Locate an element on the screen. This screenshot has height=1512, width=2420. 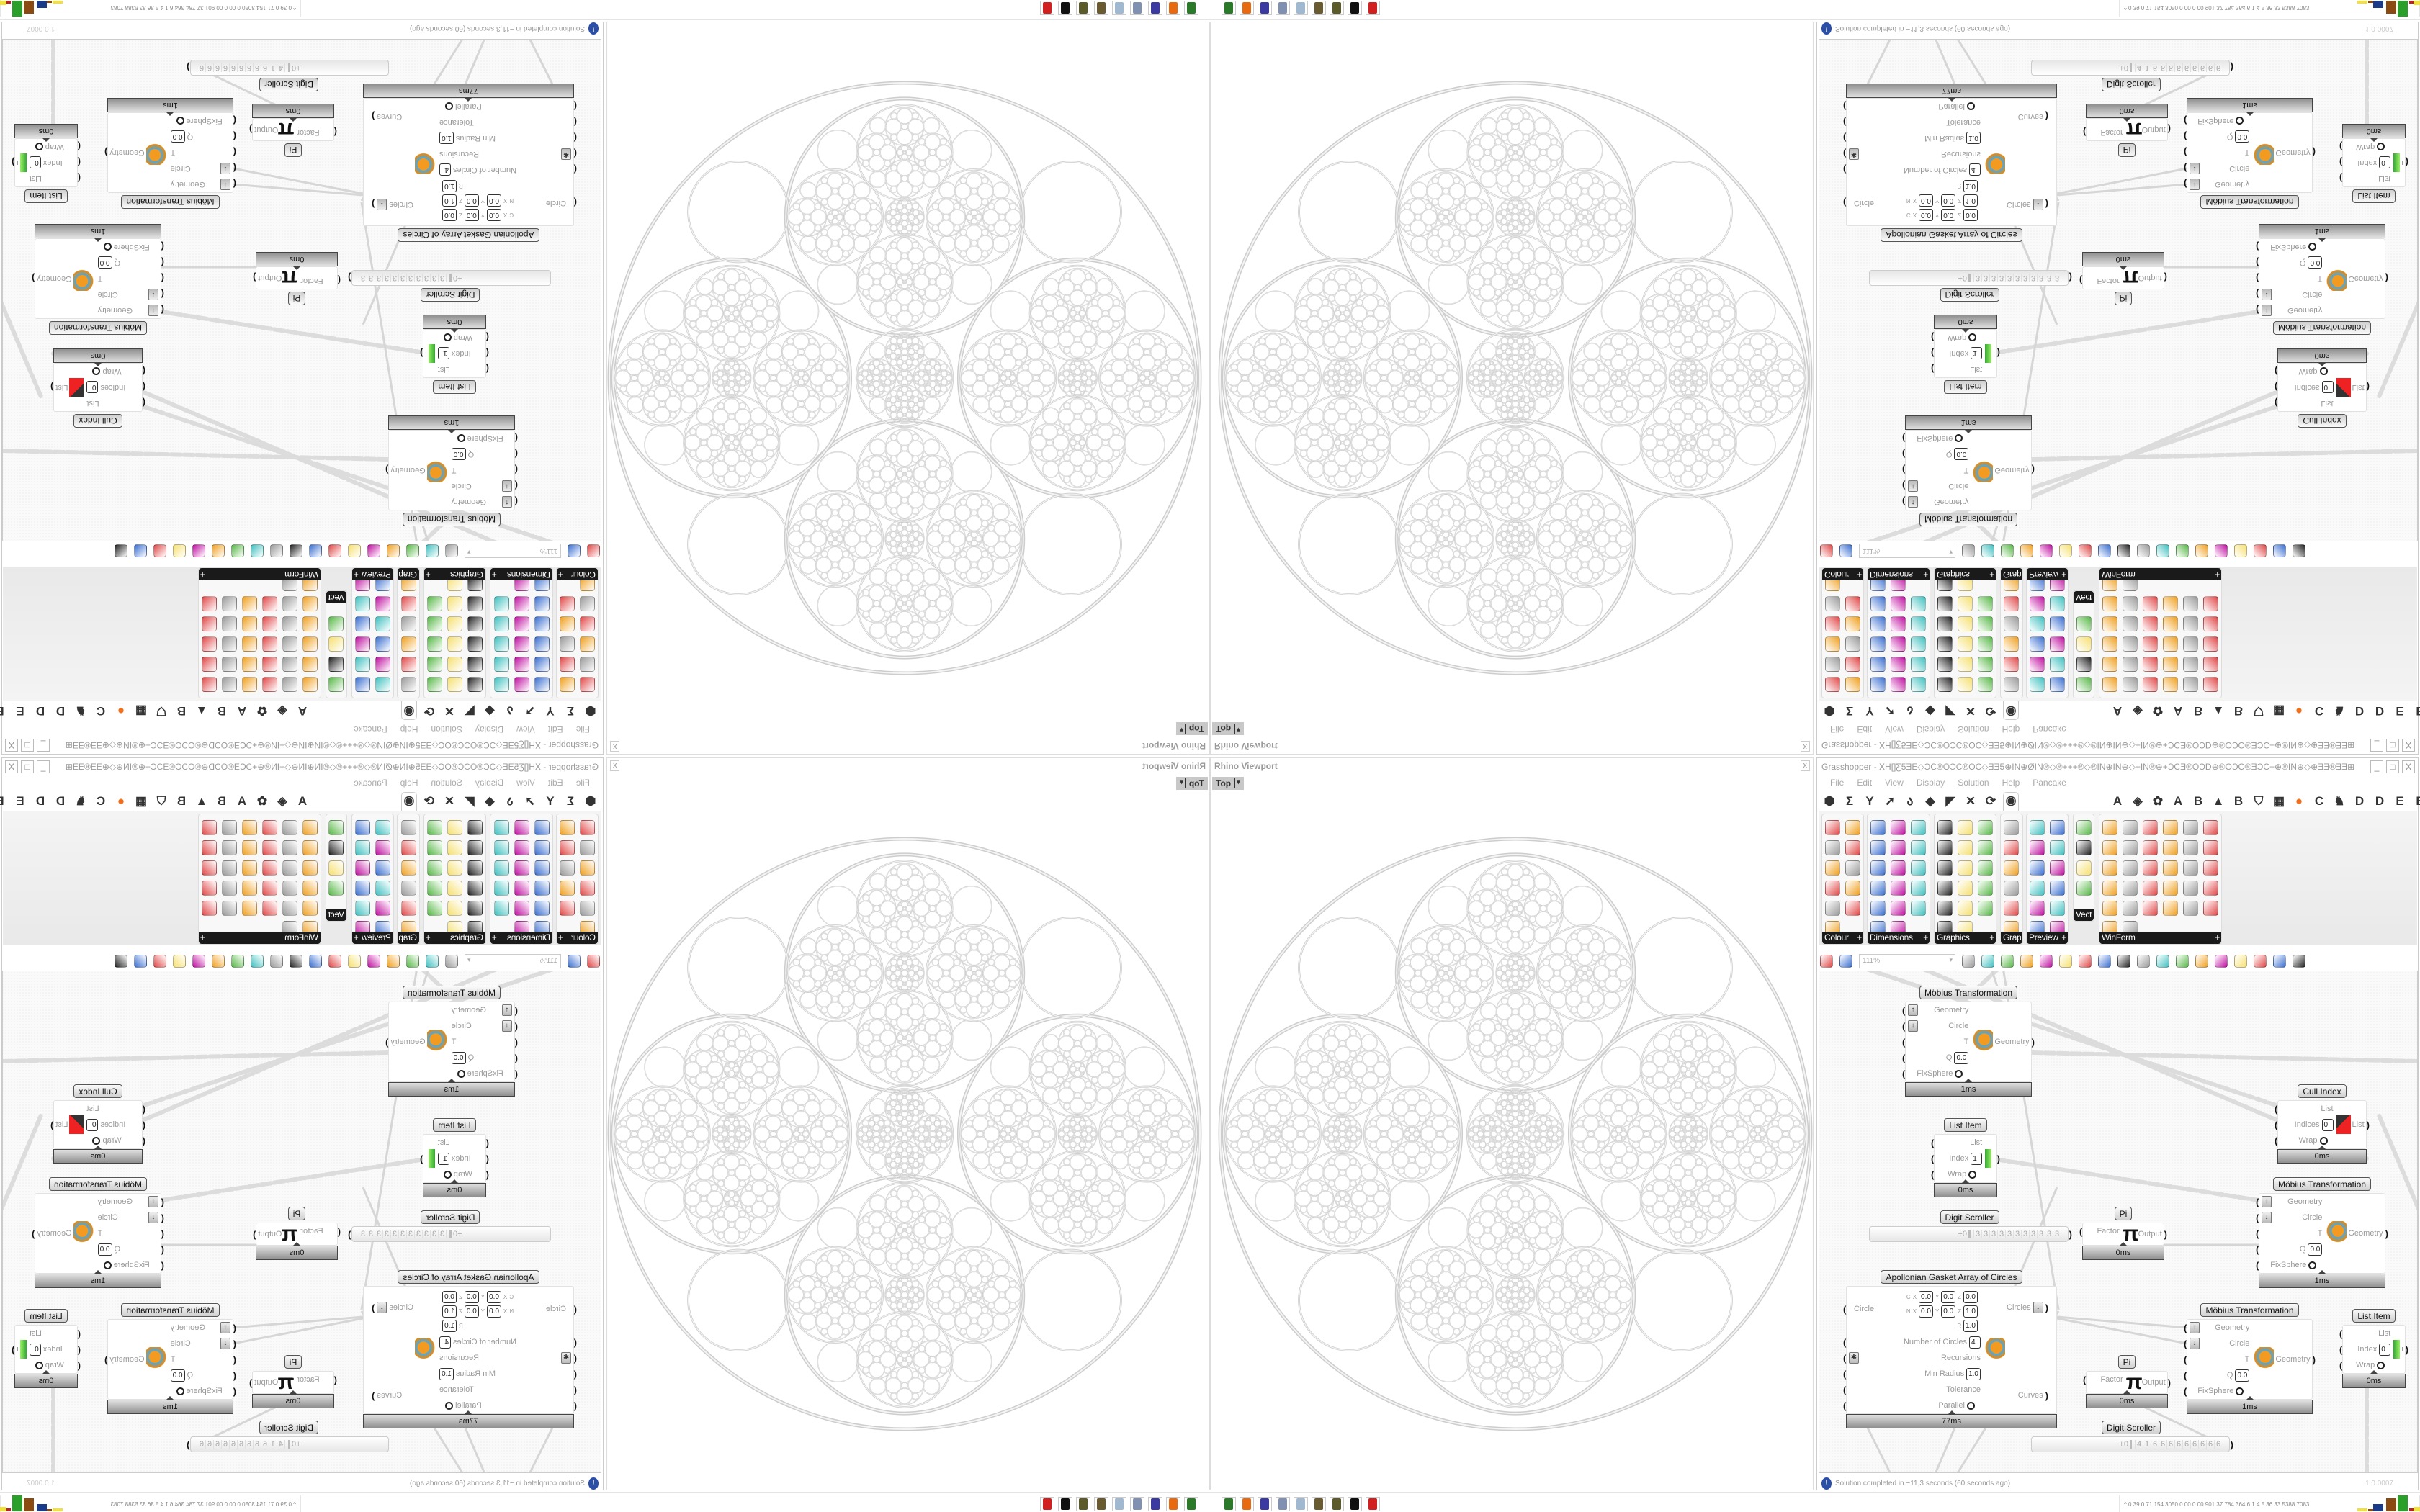
serial-dim-icon is located at coordinates (1898, 868).